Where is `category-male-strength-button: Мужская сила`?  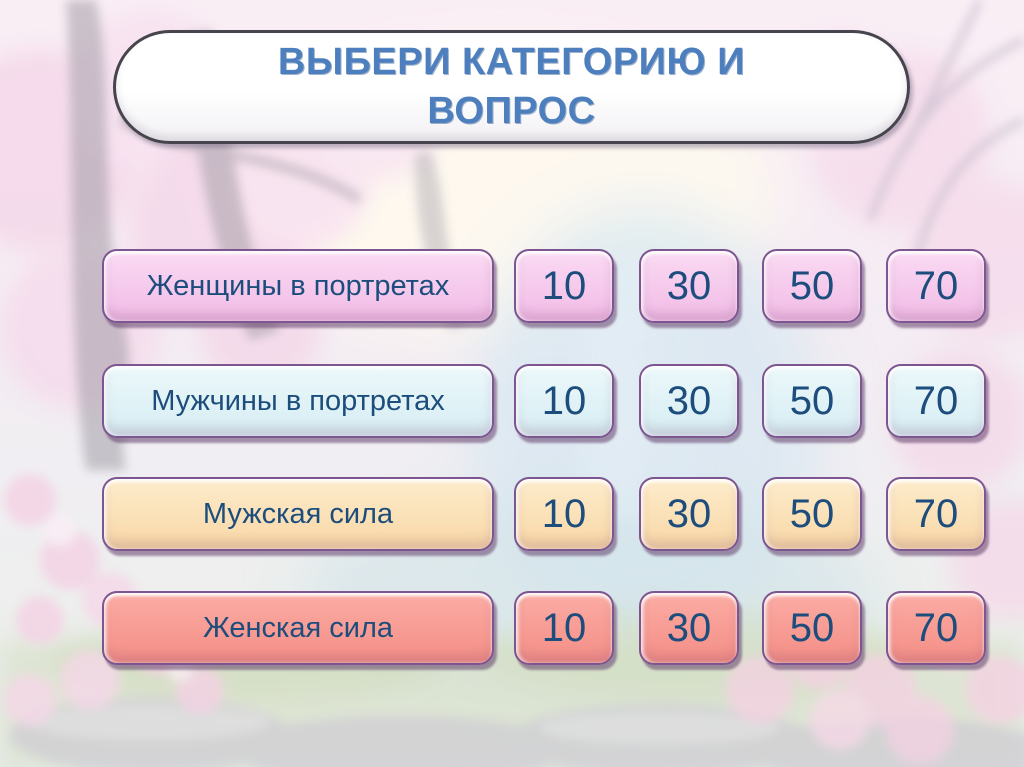
category-male-strength-button: Мужская сила is located at coordinates (298, 514).